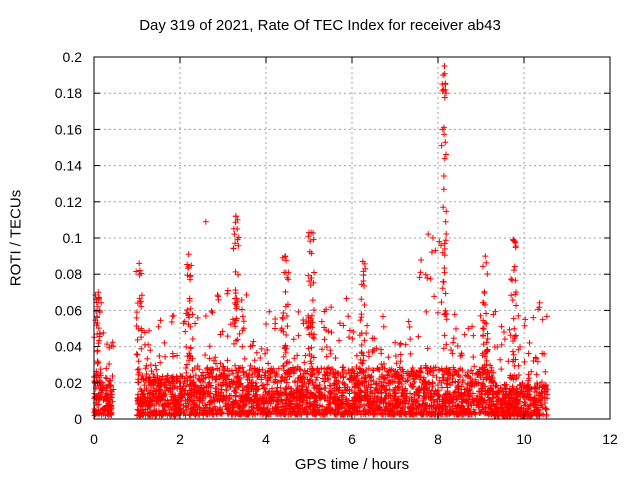  What do you see at coordinates (94, 439) in the screenshot?
I see `x-tick-label: 0` at bounding box center [94, 439].